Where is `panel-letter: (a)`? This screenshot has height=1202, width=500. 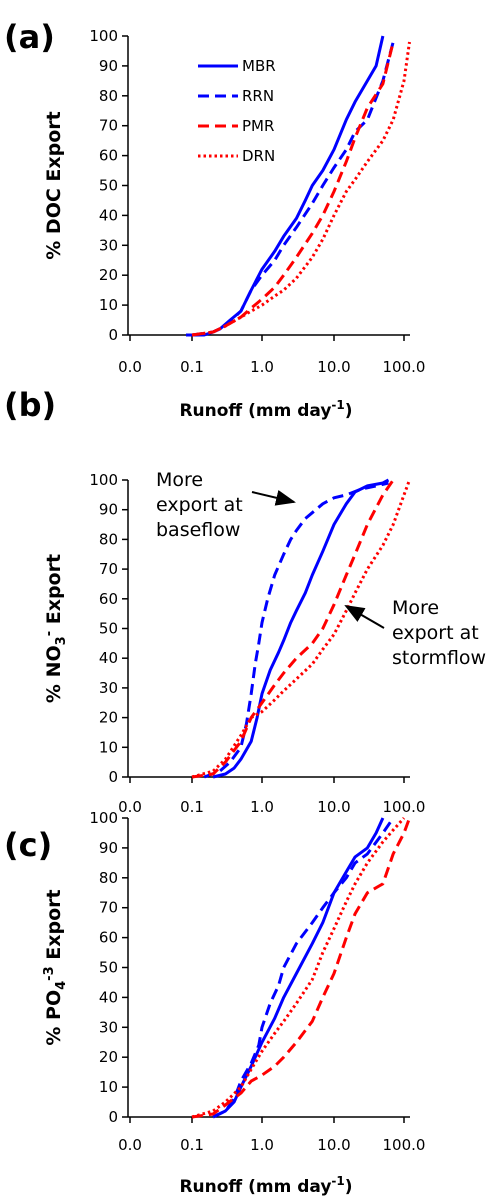
panel-letter: (a) is located at coordinates (29, 37).